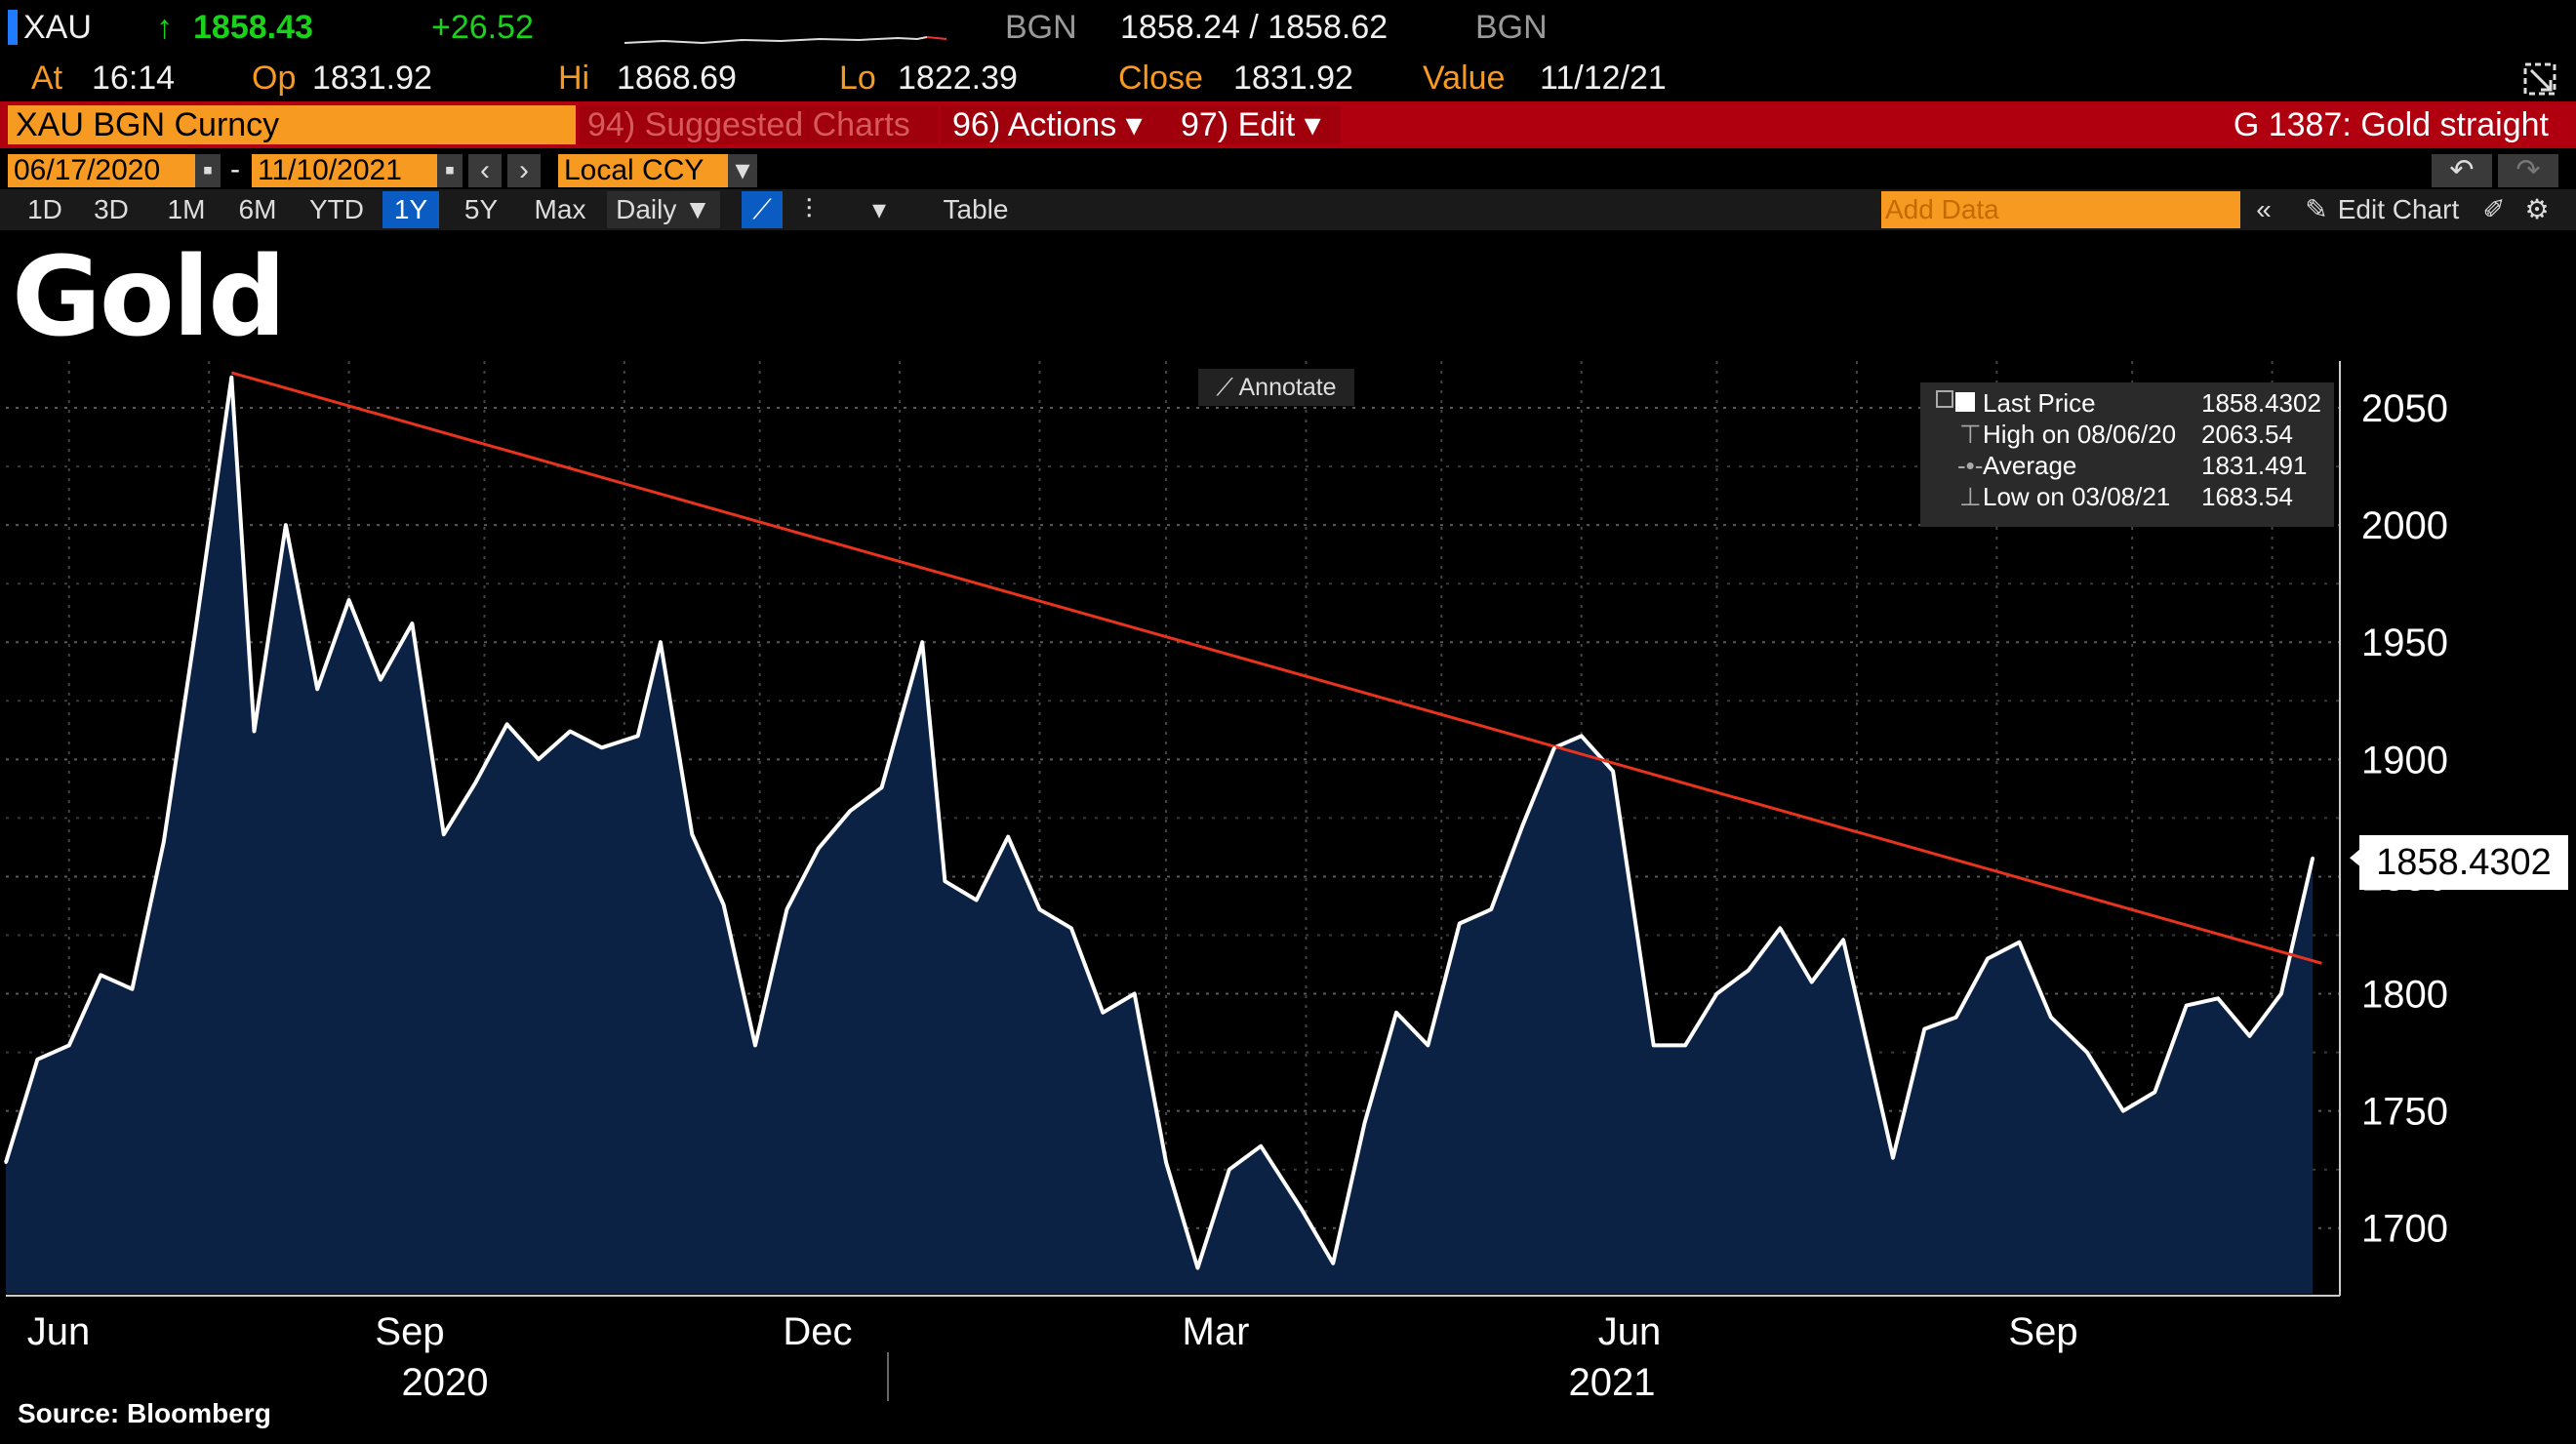 Image resolution: width=2576 pixels, height=1444 pixels. What do you see at coordinates (1293, 78) in the screenshot?
I see `close-value: 1831.92` at bounding box center [1293, 78].